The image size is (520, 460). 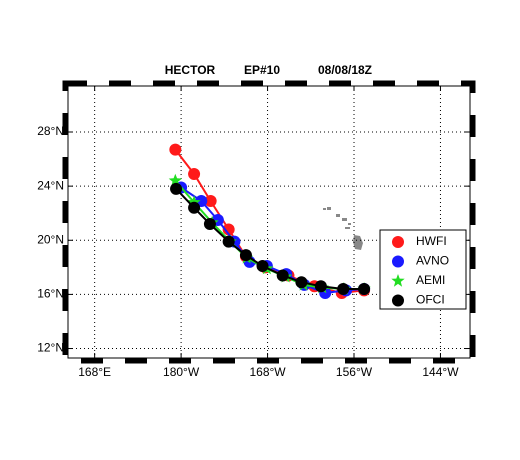 I want to click on datetime: 08/08/18Z, so click(x=345, y=70).